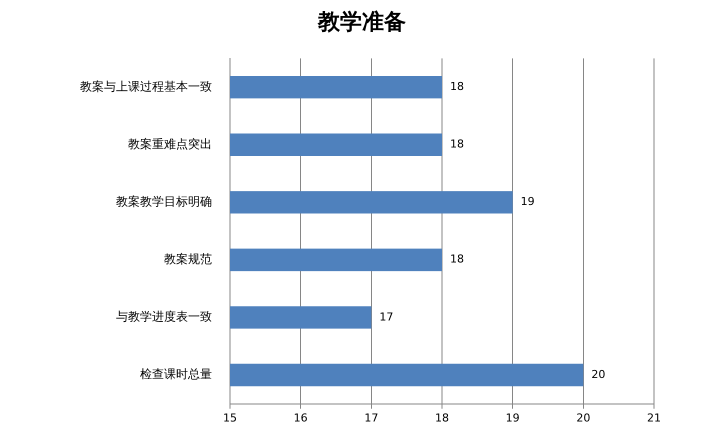  I want to click on data-label: 19, so click(527, 201).